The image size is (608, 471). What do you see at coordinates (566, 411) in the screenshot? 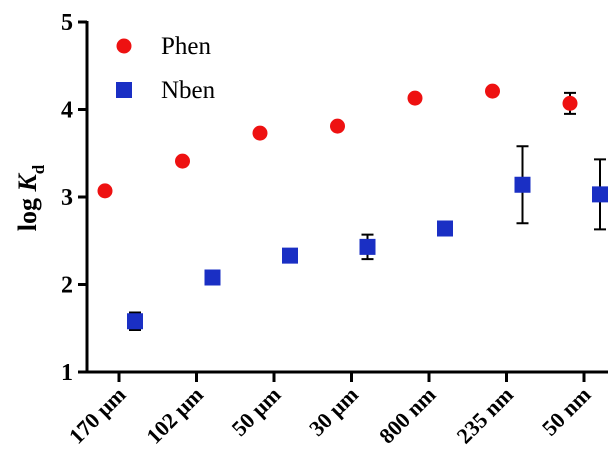
I see `x-tick-label: 50 nm` at bounding box center [566, 411].